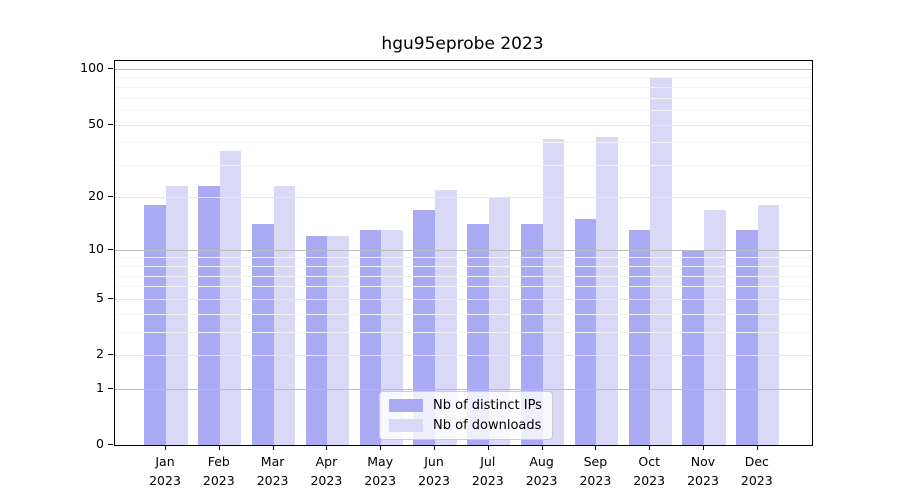 This screenshot has width=900, height=500. What do you see at coordinates (466, 415) in the screenshot?
I see `legend: Nb of distinct IPs Nb of downloads` at bounding box center [466, 415].